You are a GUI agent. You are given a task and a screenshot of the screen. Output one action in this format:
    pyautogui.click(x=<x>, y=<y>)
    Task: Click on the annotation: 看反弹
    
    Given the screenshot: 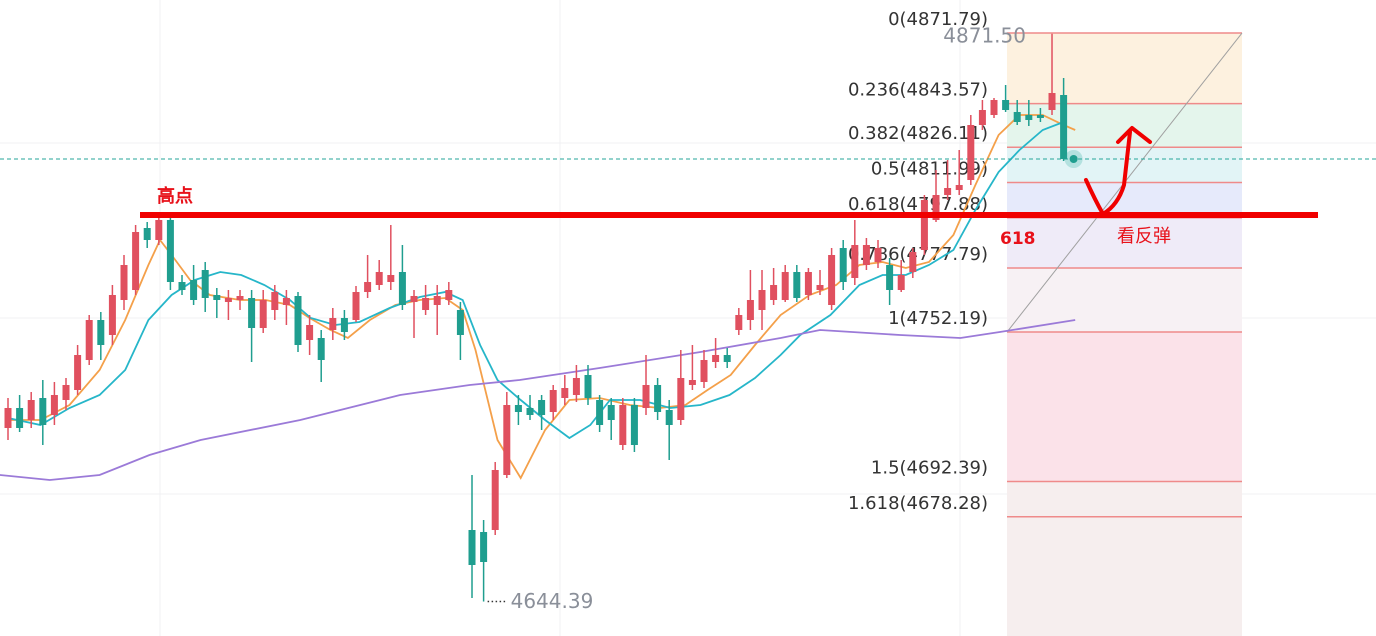 What is the action you would take?
    pyautogui.click(x=1144, y=236)
    